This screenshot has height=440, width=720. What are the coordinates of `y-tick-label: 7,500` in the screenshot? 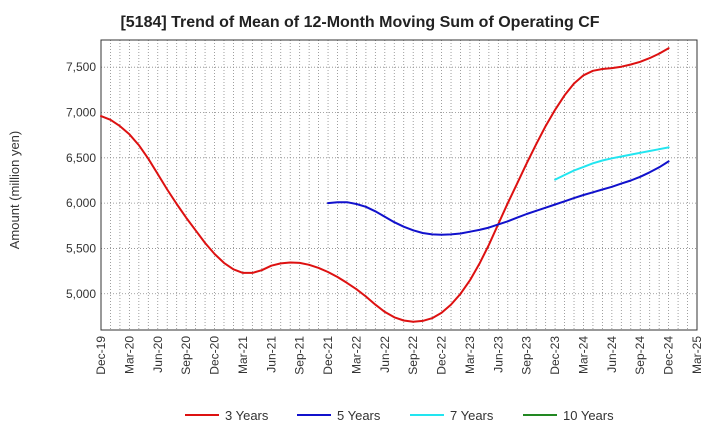 It's located at (81, 67).